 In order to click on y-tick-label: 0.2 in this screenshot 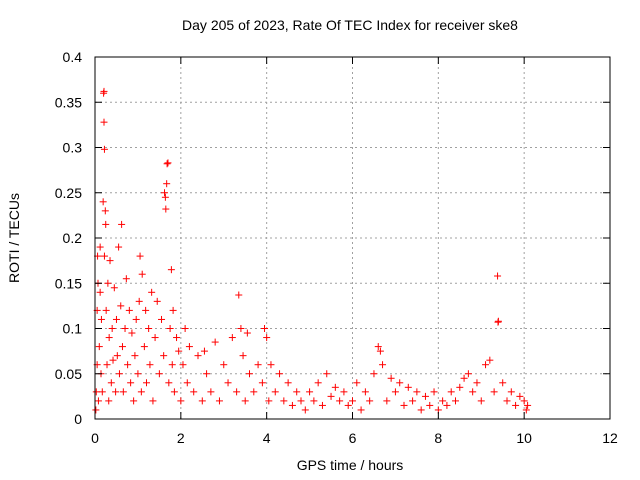, I will do `click(73, 238)`.